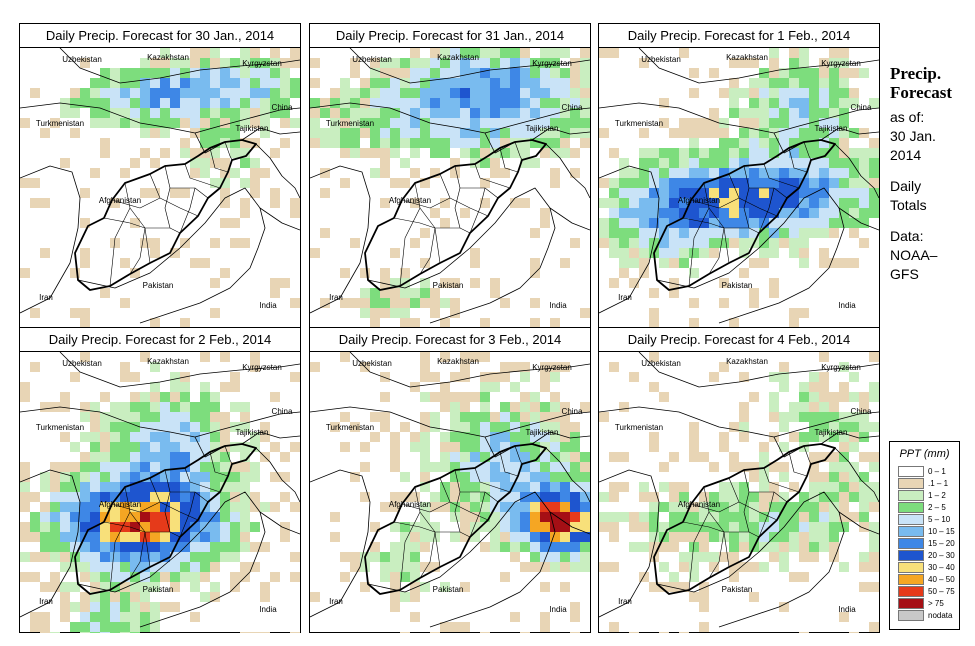  Describe the element at coordinates (911, 615) in the screenshot. I see `legend-swatch` at that location.